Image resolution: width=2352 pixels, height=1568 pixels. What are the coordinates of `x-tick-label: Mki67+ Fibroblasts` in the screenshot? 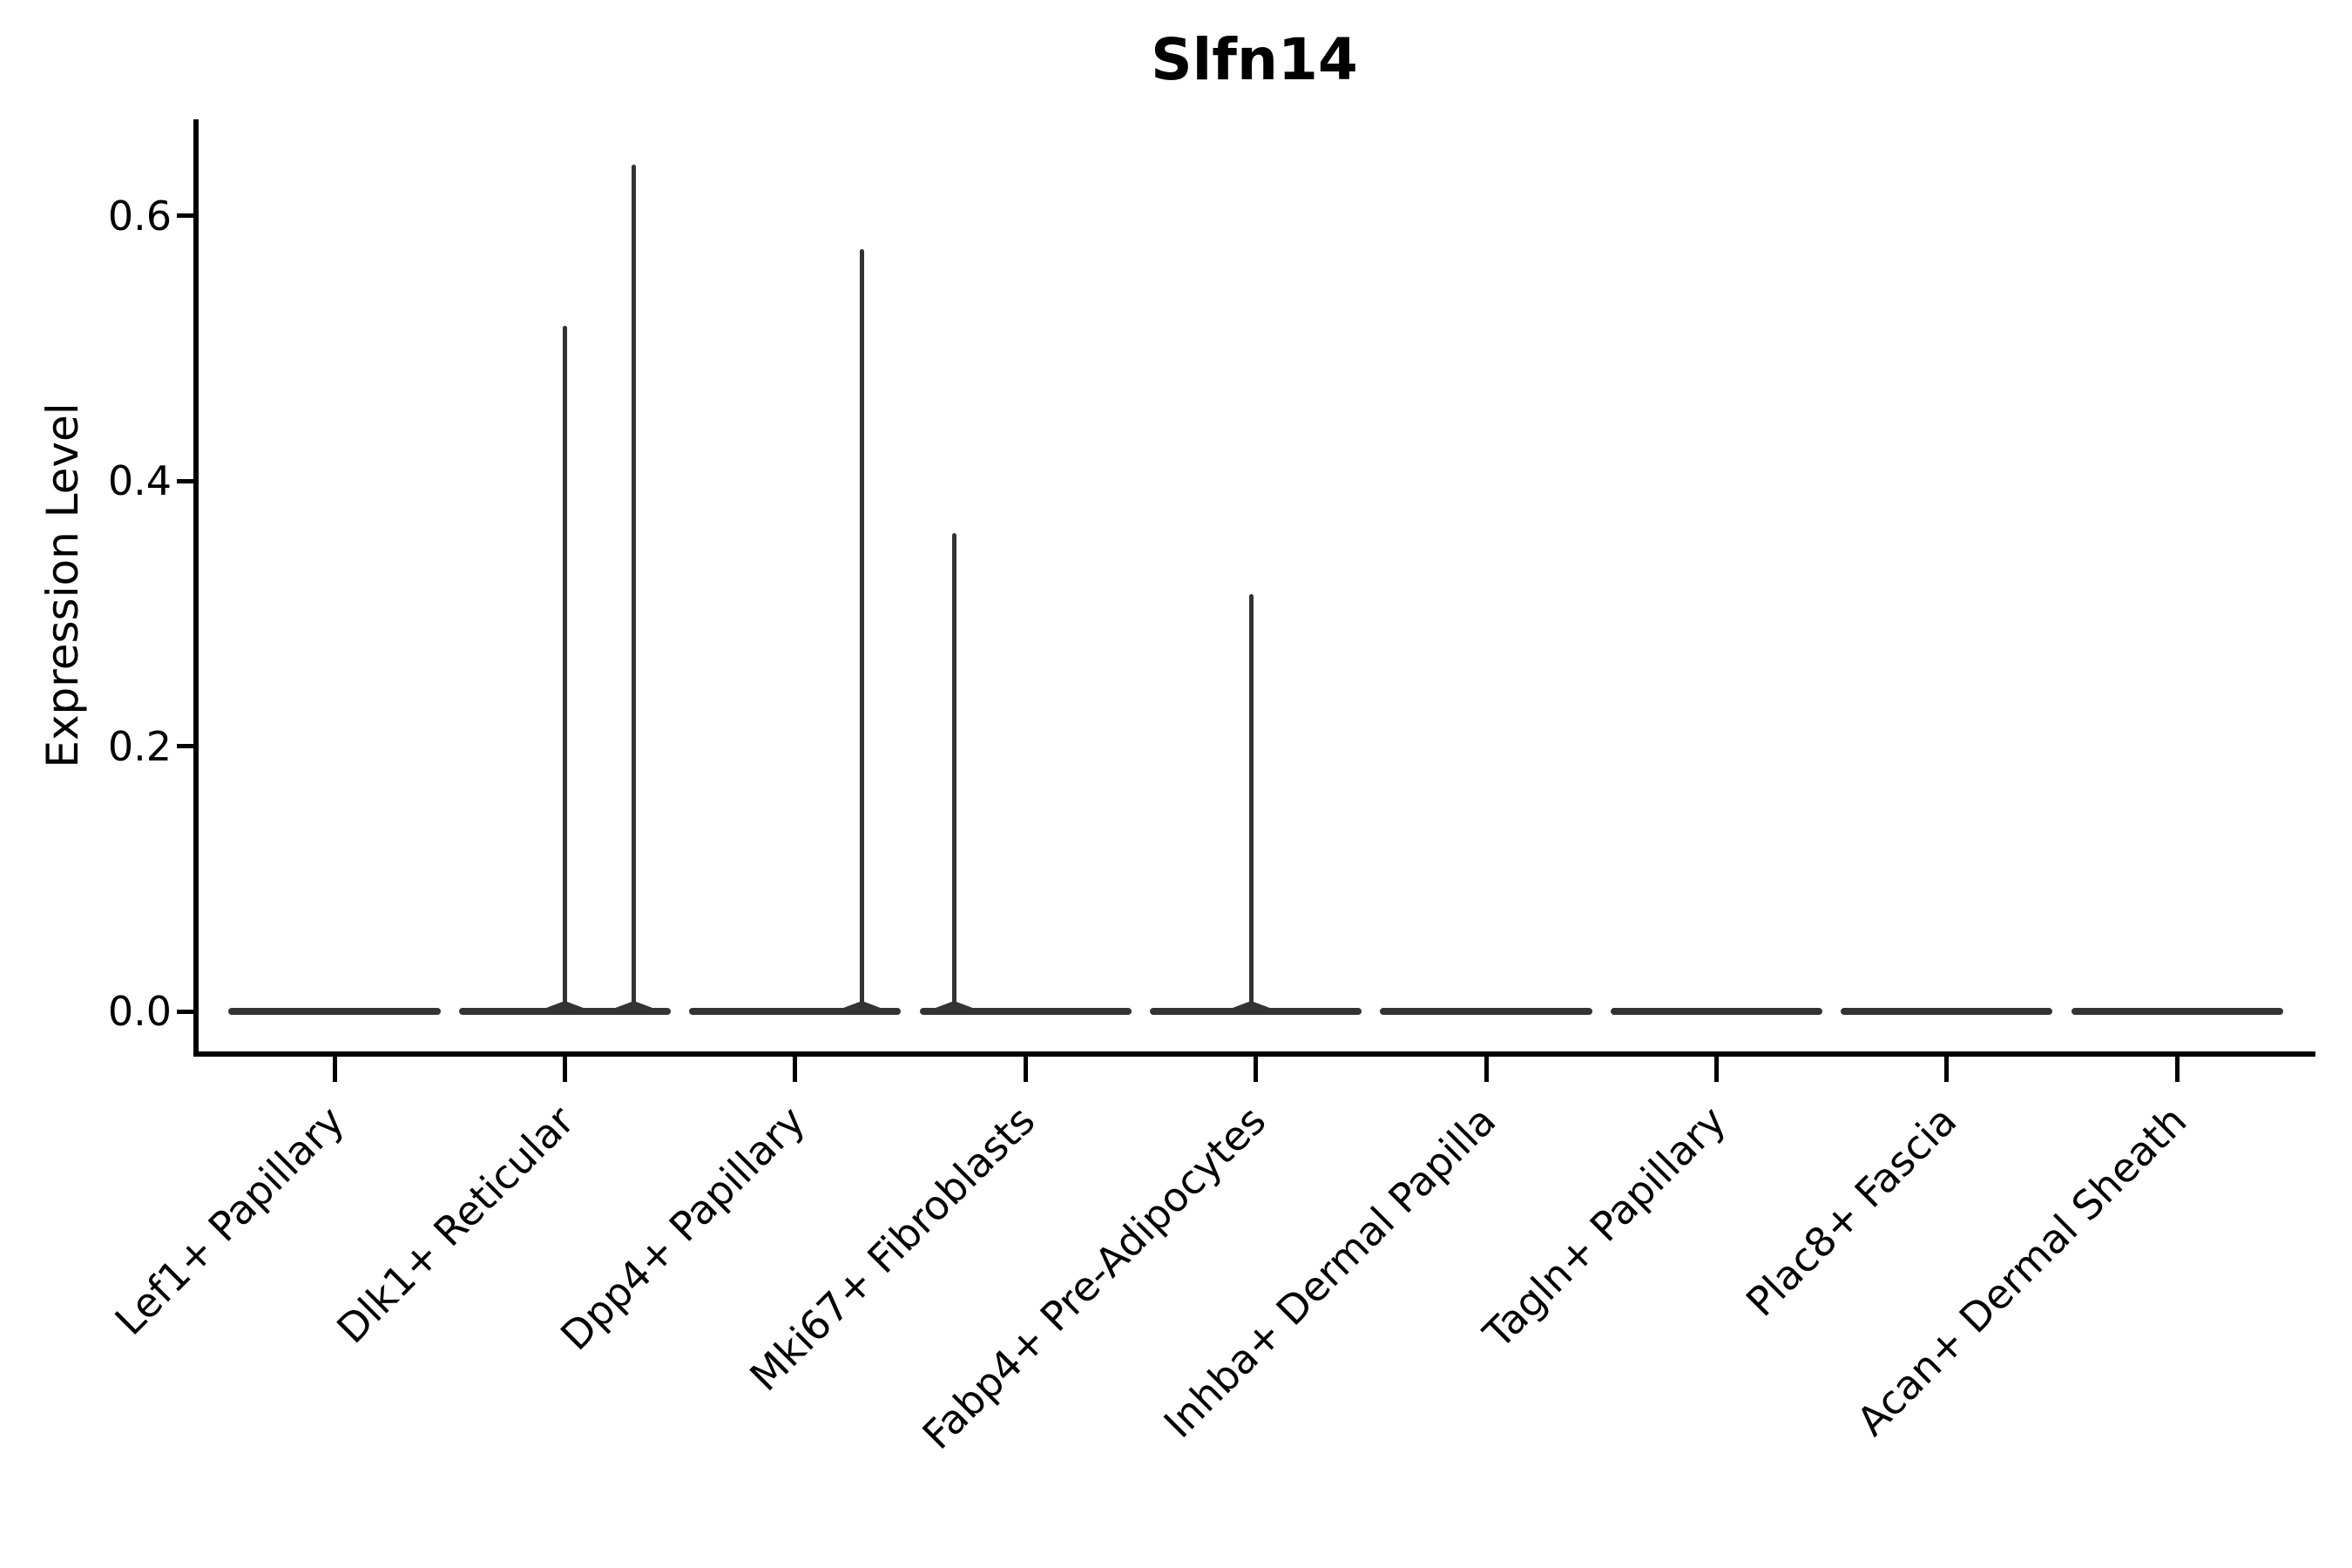 It's located at (892, 1249).